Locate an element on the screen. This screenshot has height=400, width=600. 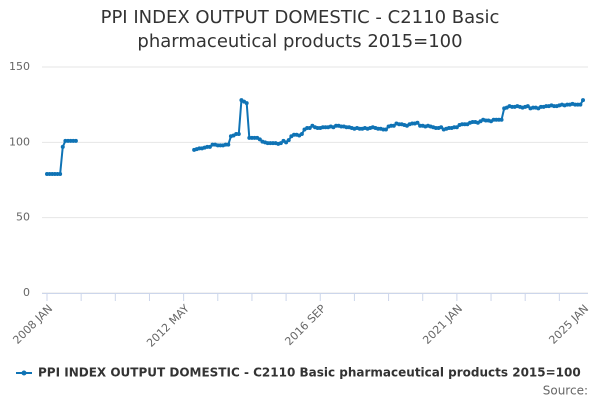
x-tick-label: 2025 JAN is located at coordinates (568, 324).